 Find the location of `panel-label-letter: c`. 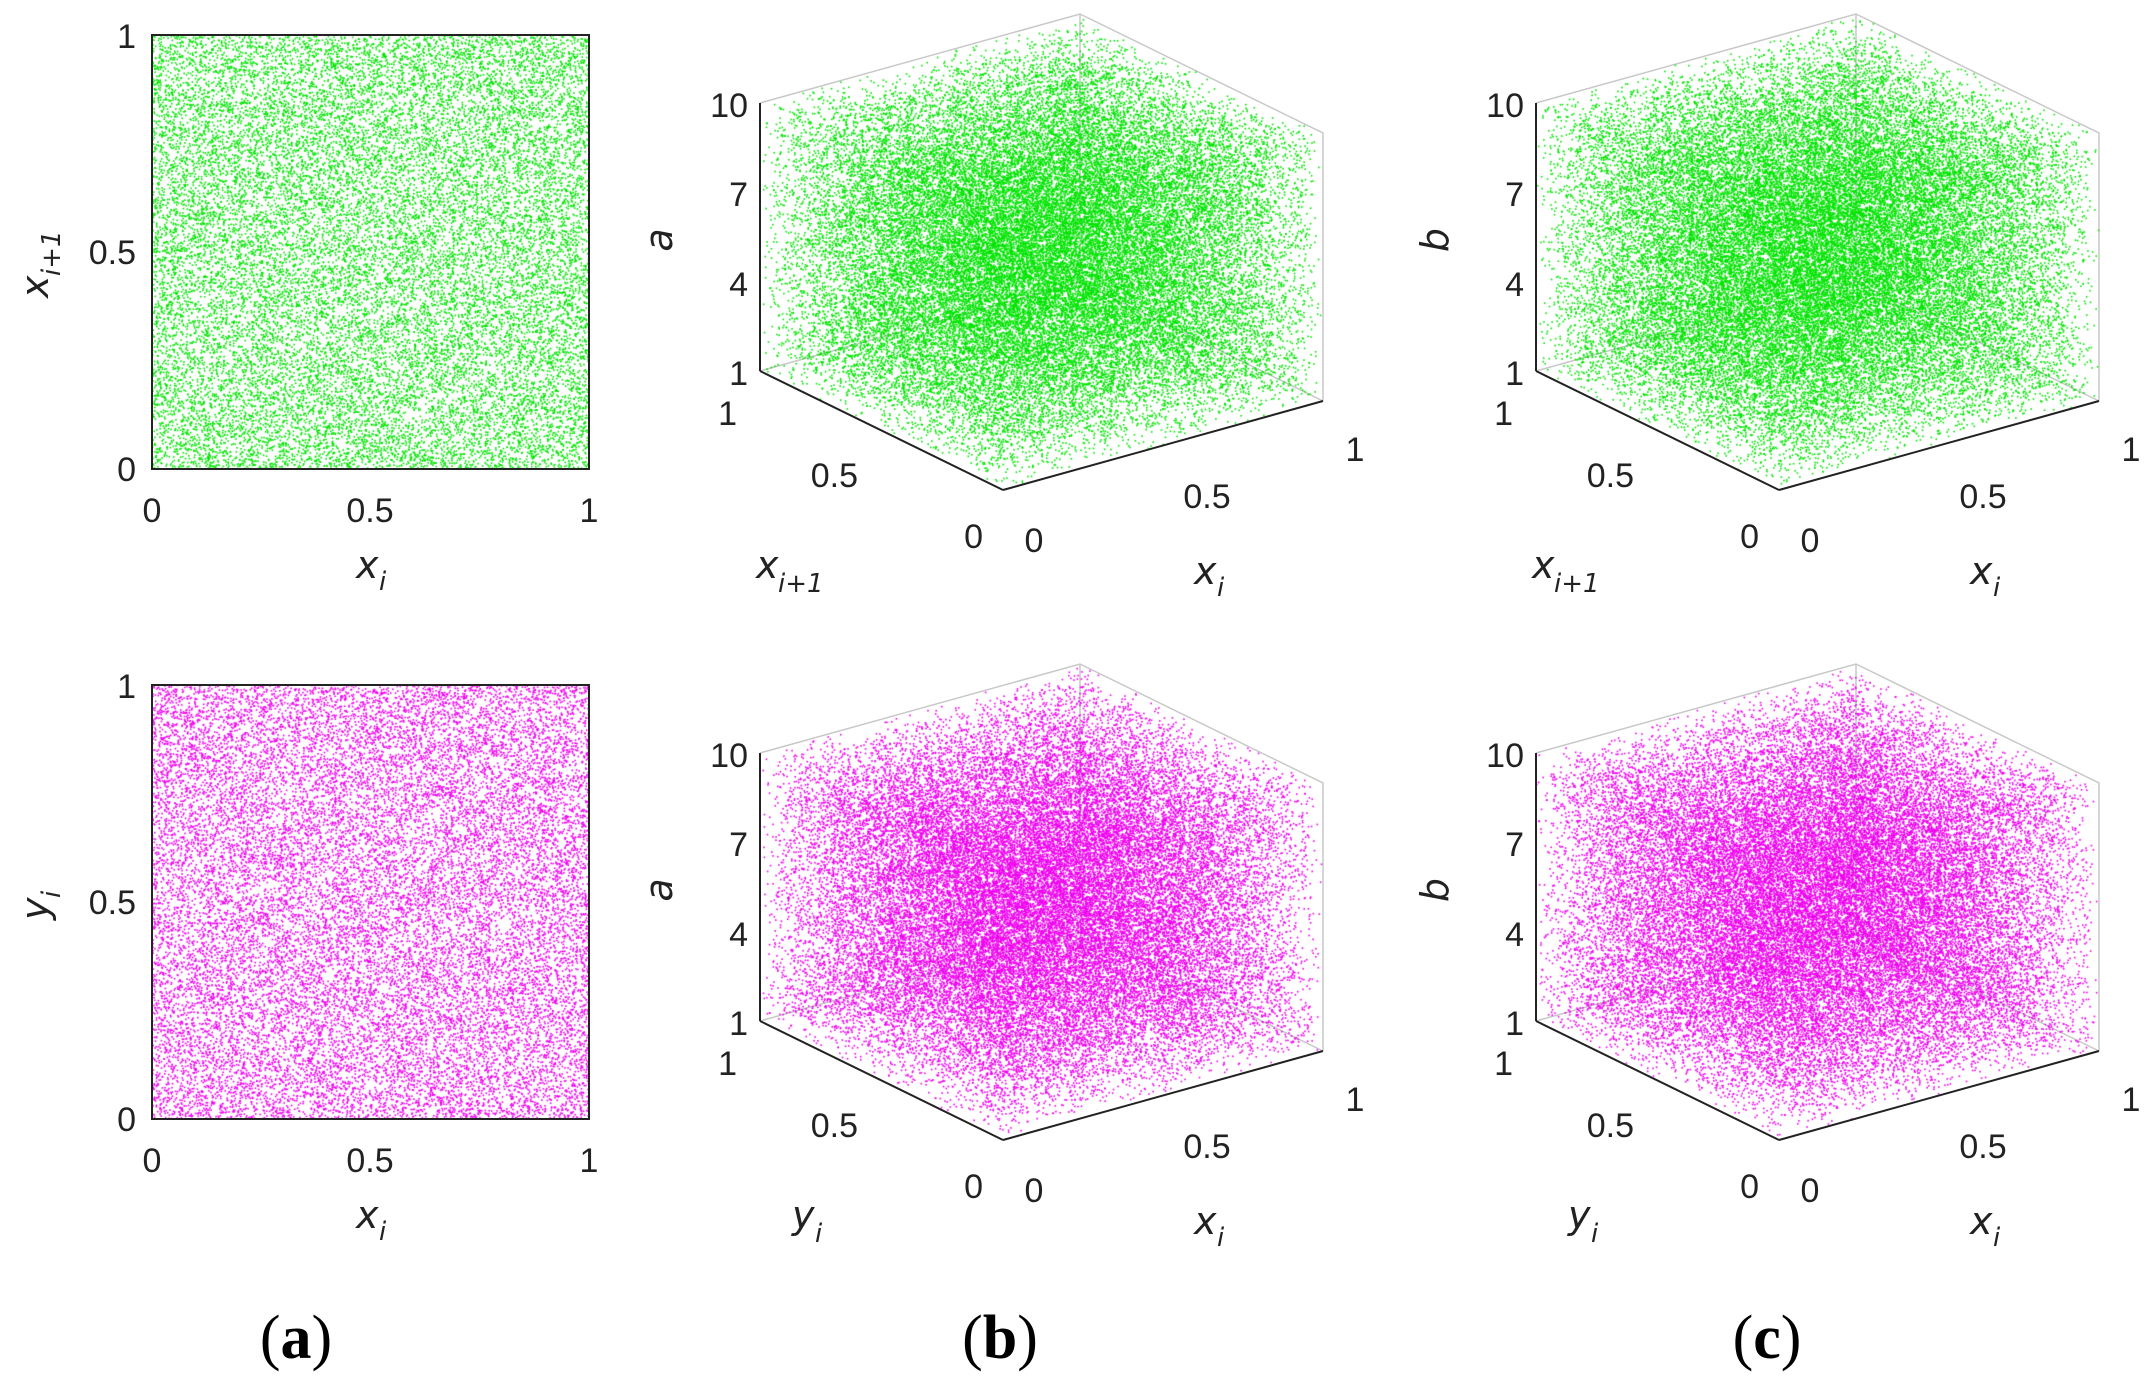

panel-label-letter: c is located at coordinates (1767, 1338).